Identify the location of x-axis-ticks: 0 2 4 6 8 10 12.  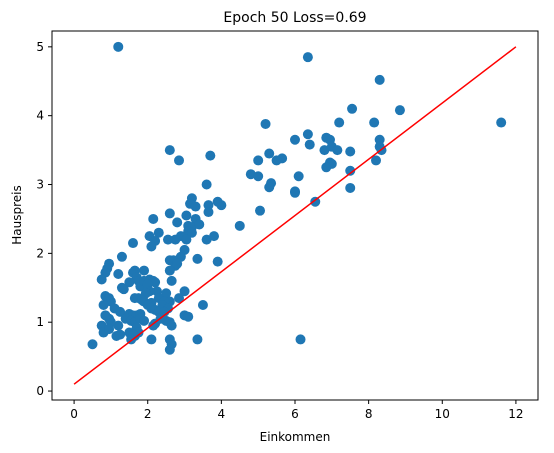
(297, 410).